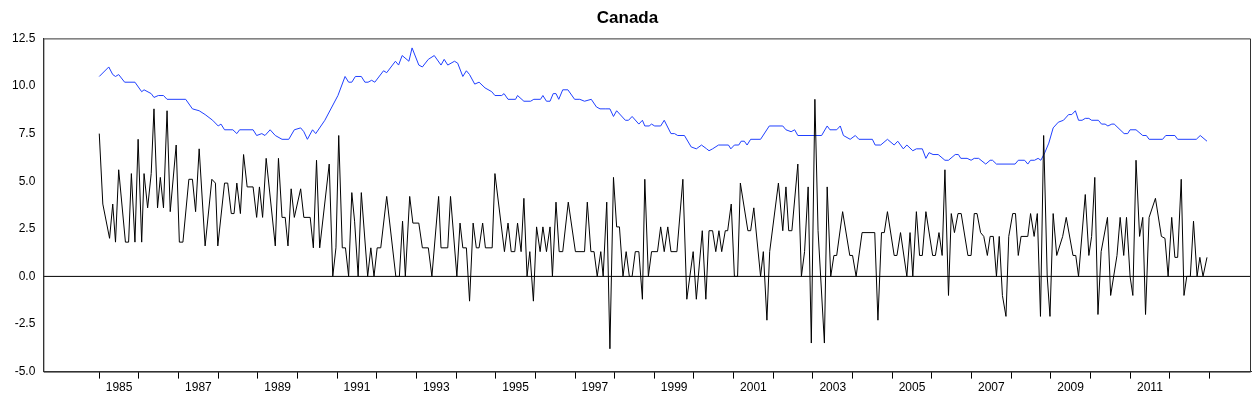 The width and height of the screenshot is (1257, 401). I want to click on y-tick-label: -2.5, so click(25, 323).